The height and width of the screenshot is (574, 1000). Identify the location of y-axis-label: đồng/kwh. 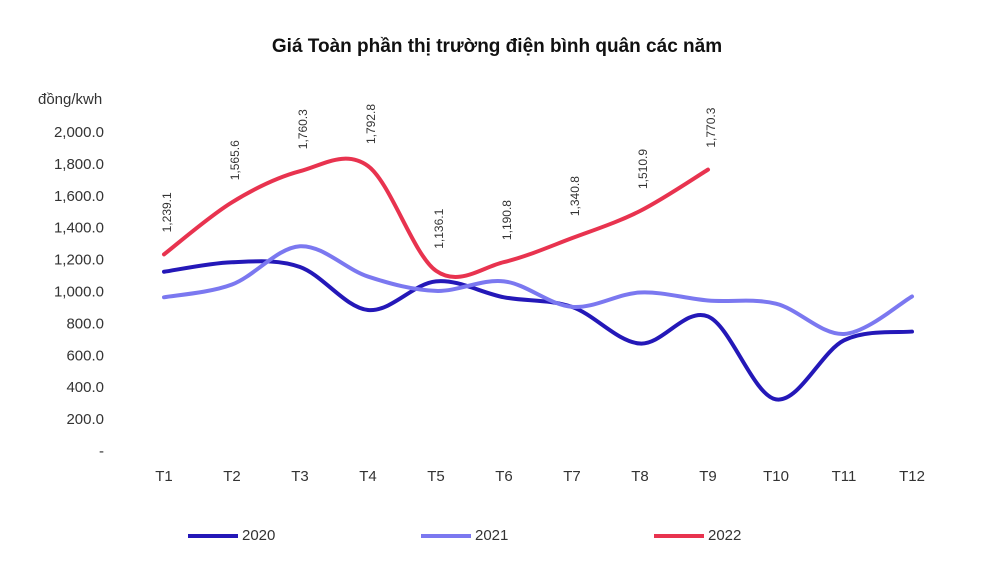
(70, 99).